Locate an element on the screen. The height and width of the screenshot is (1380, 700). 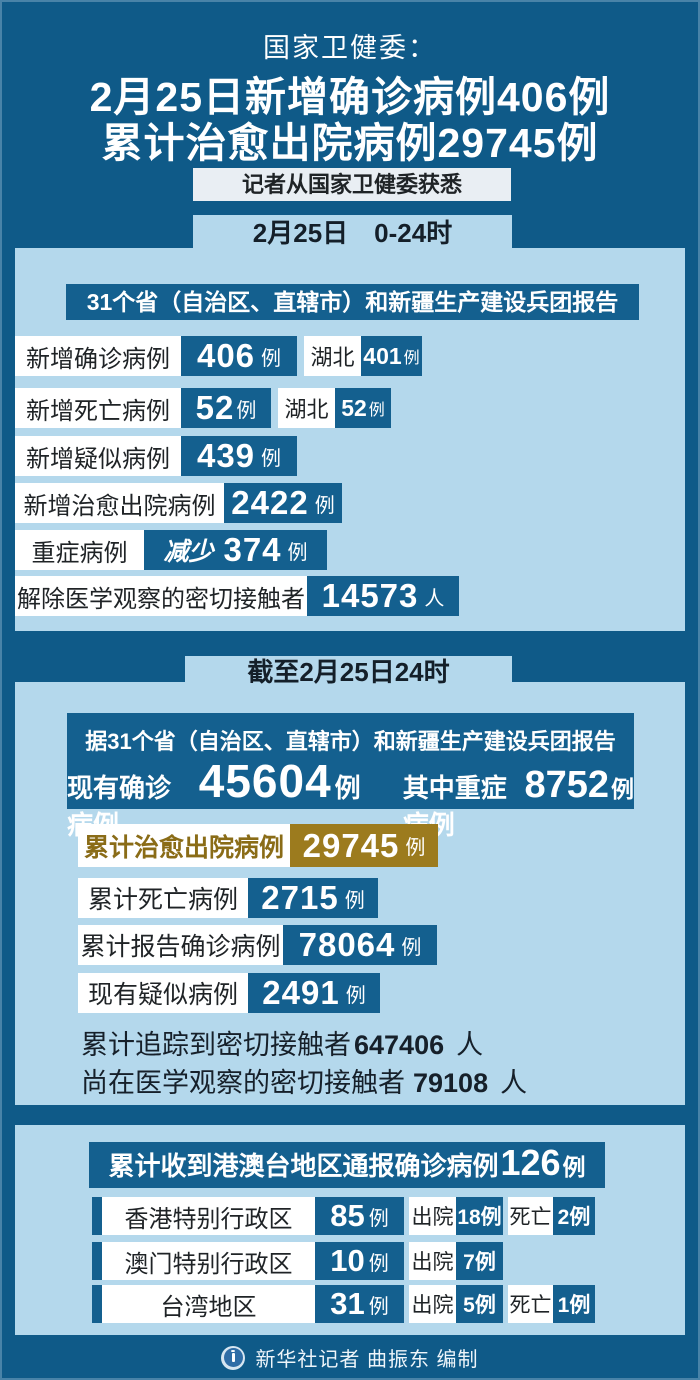
region-row-hongkong: 香港特别行政区 85 例 出院 18例 死亡 2例 is located at coordinates (343, 1216).